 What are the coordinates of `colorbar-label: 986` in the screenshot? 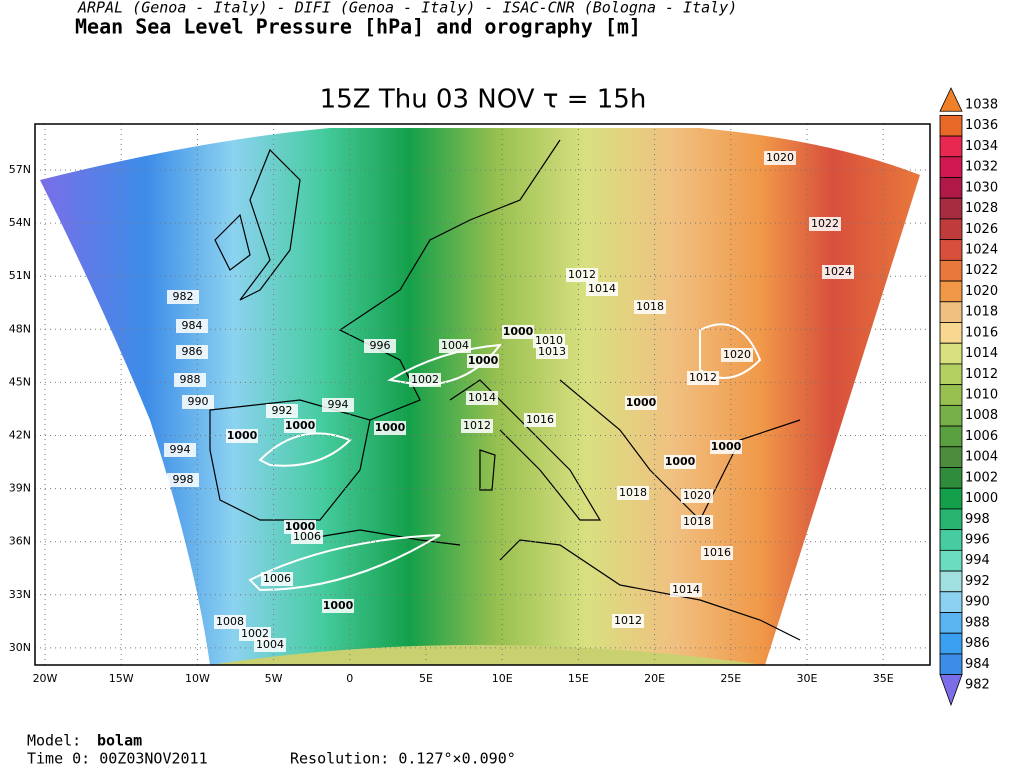 It's located at (977, 643).